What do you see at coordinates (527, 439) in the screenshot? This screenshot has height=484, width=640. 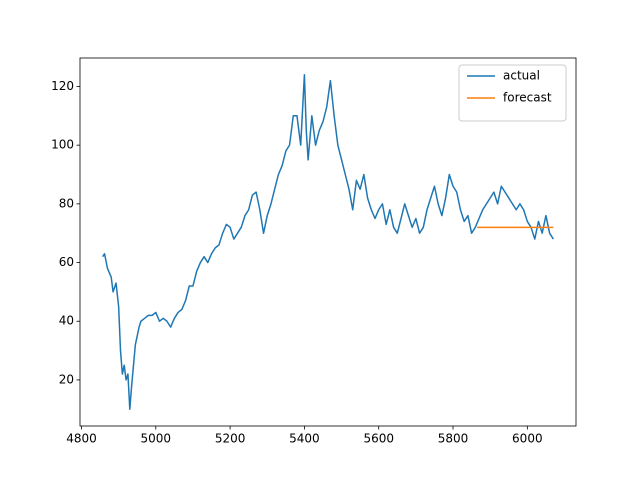 I see `x-tick-label: 6000` at bounding box center [527, 439].